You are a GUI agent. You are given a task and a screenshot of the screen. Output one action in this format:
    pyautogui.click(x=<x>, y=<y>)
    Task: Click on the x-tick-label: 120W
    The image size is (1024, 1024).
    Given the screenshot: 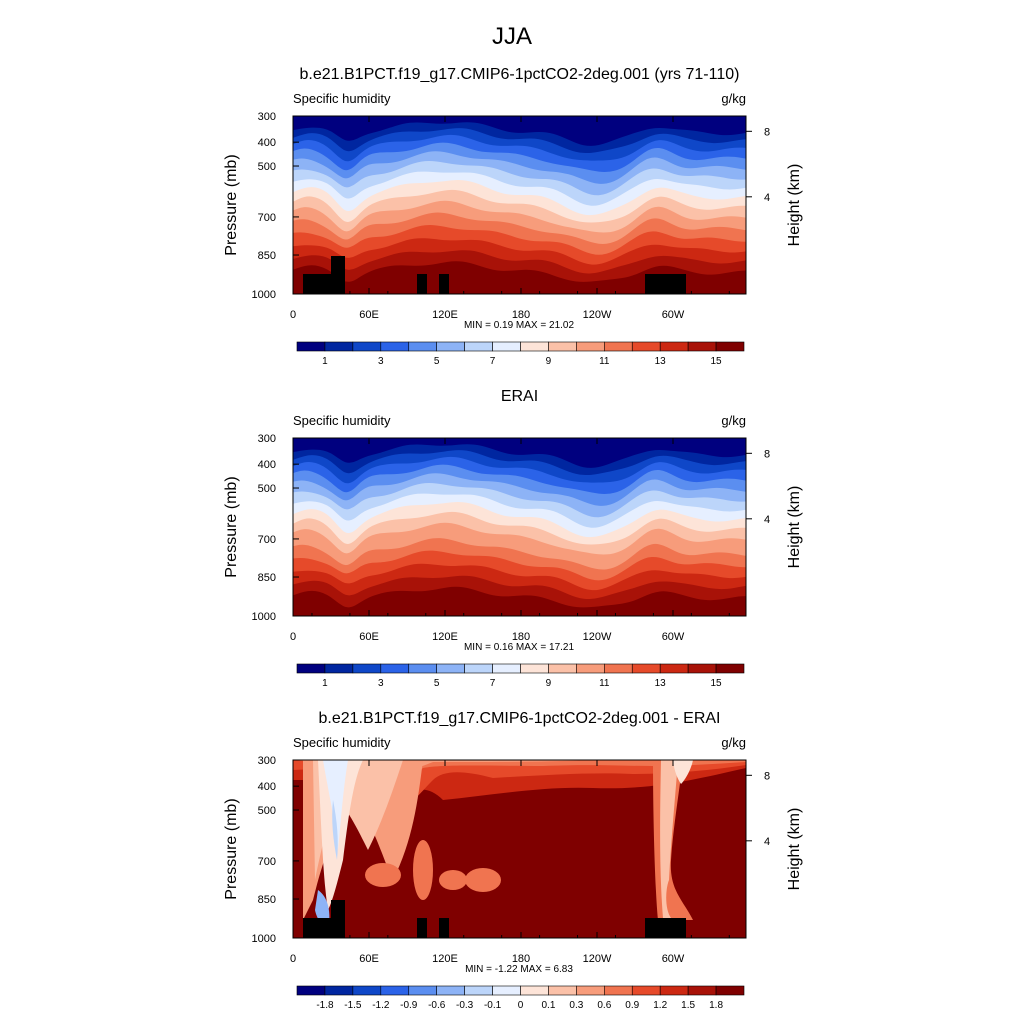 What is the action you would take?
    pyautogui.click(x=597, y=315)
    